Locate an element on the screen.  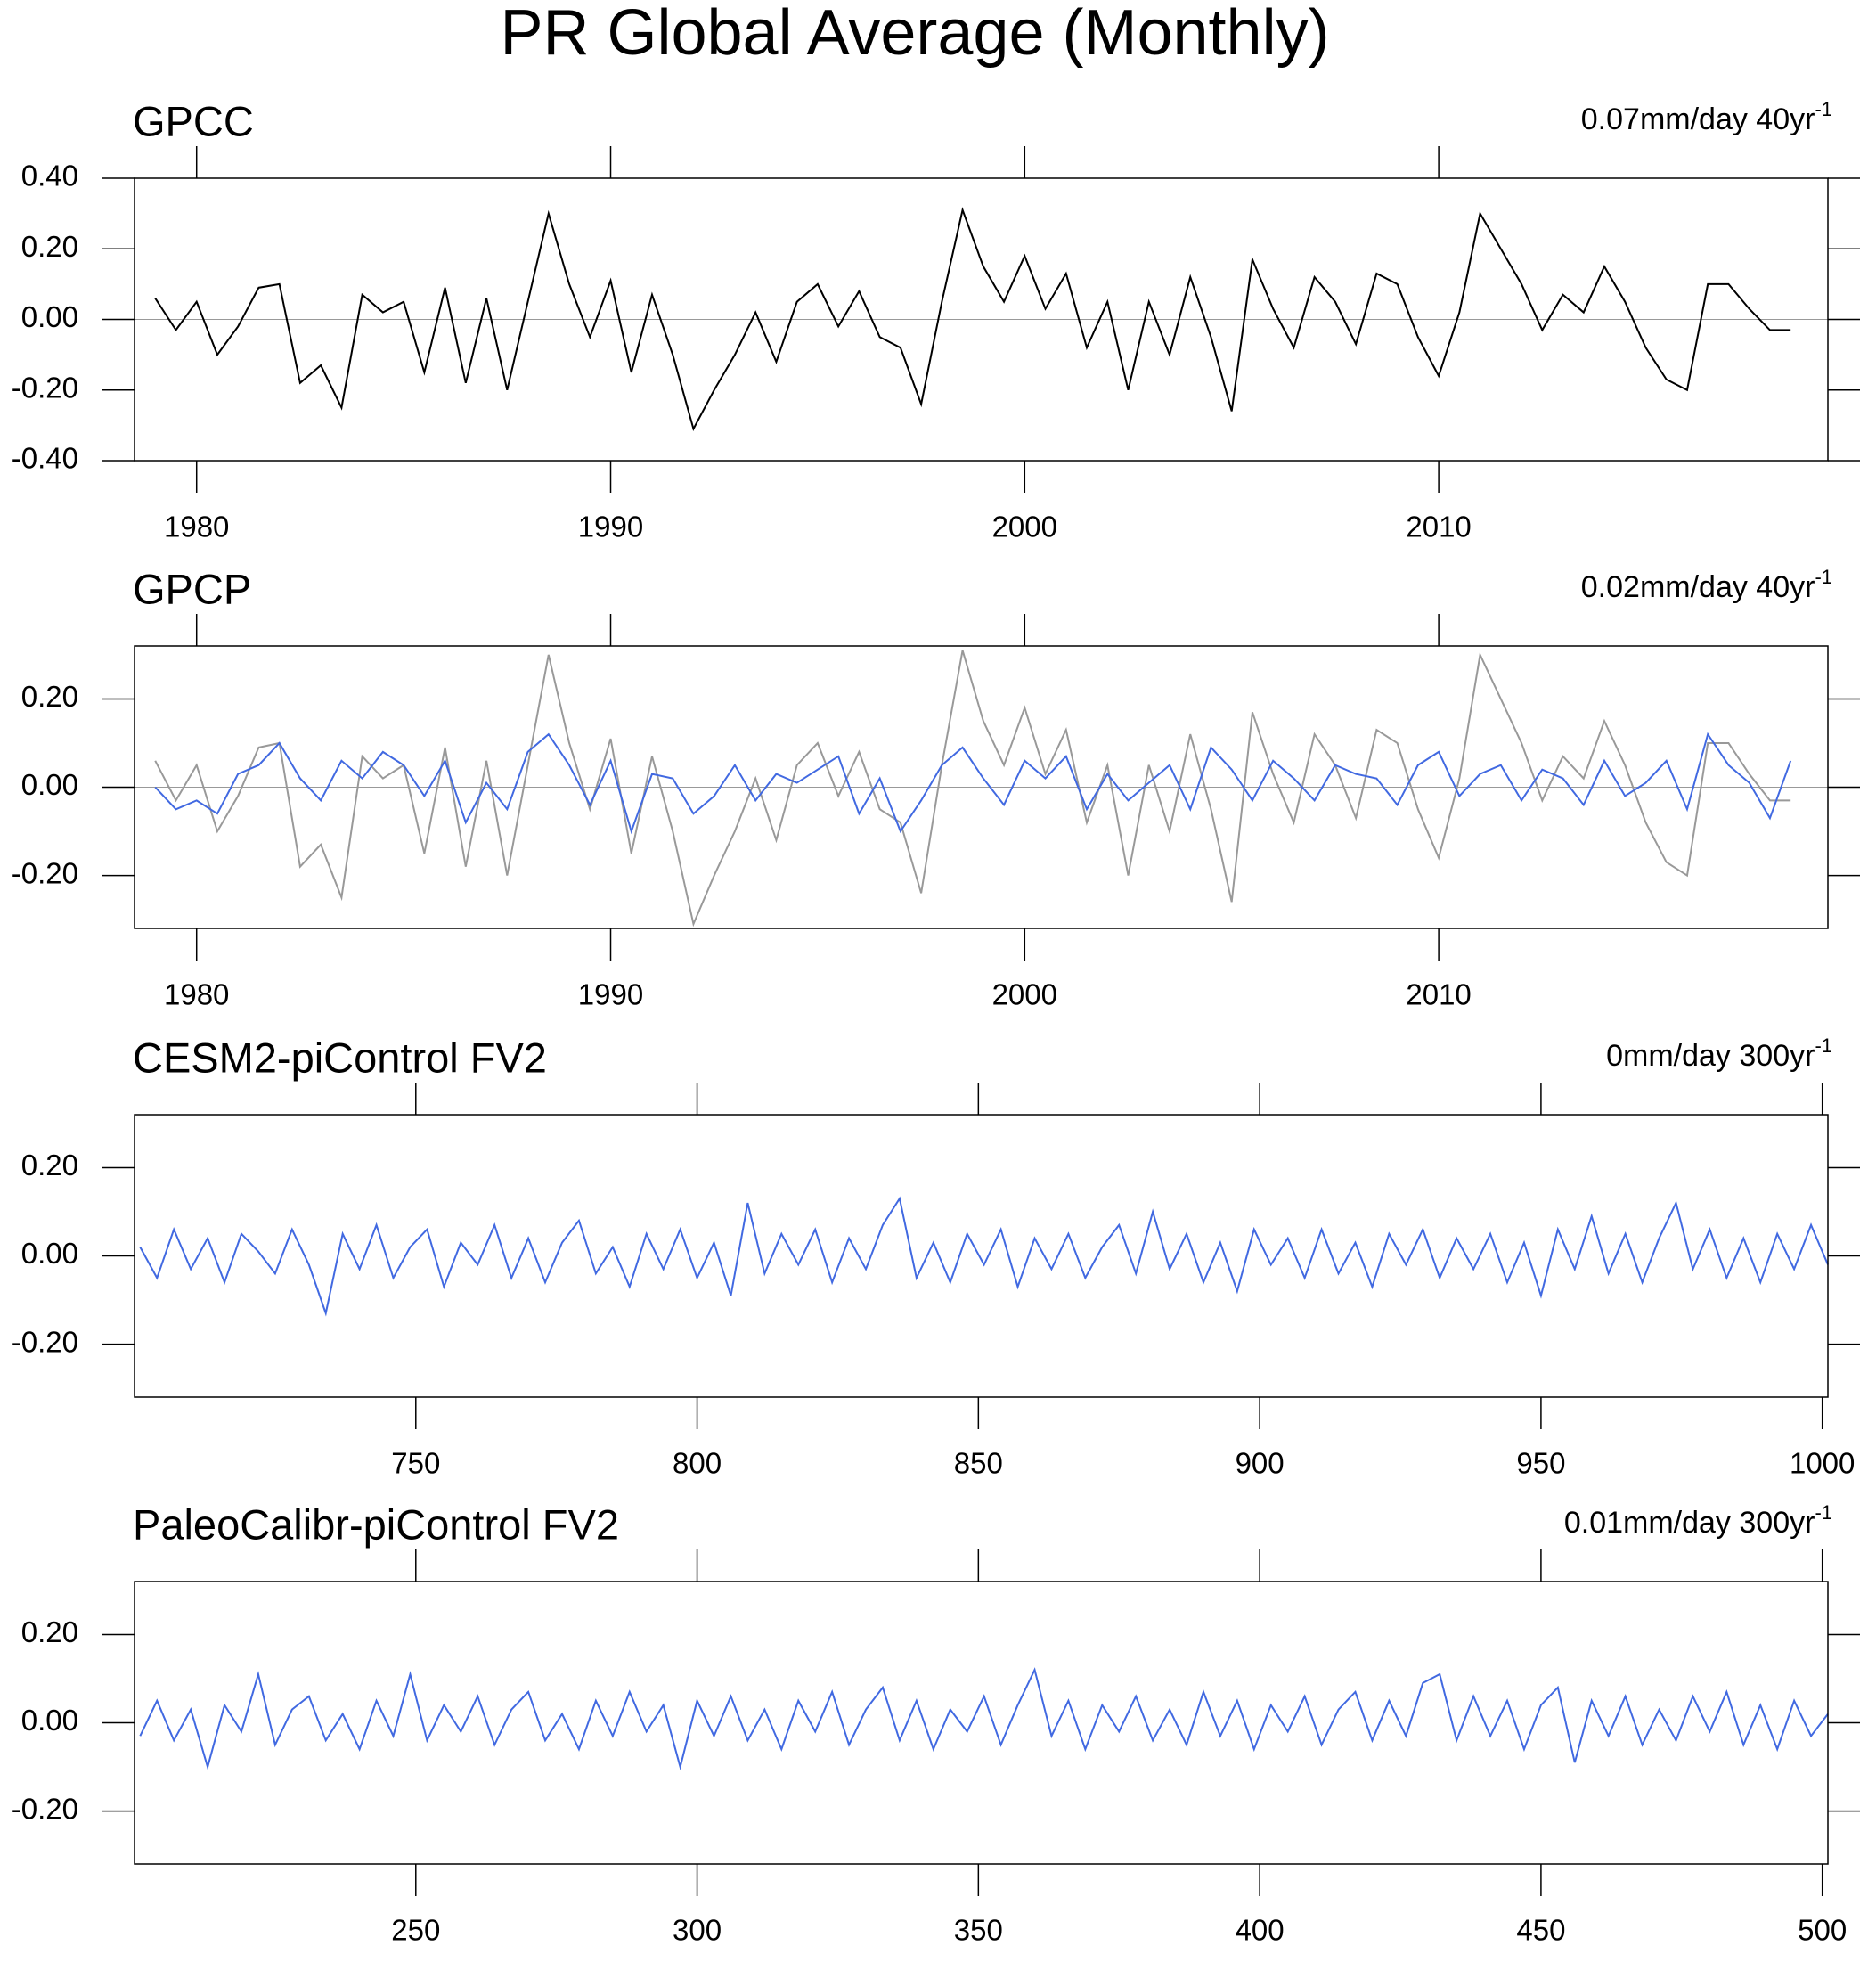
trend-text: 0.07mm/day 40yr is located at coordinates (1698, 119).